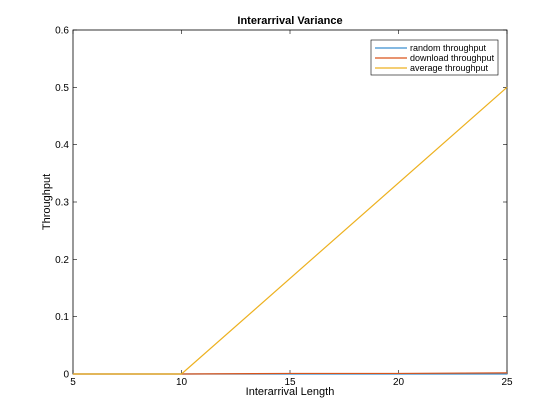  What do you see at coordinates (47, 202) in the screenshot?
I see `y-axis-label: Throughput` at bounding box center [47, 202].